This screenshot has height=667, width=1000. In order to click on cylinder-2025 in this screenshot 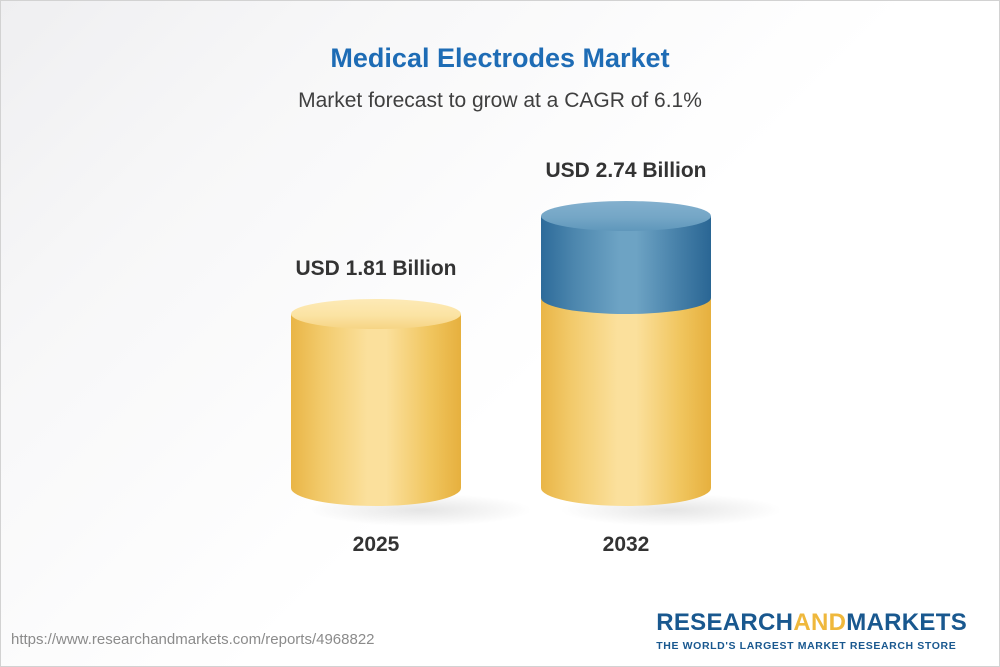, I will do `click(376, 402)`.